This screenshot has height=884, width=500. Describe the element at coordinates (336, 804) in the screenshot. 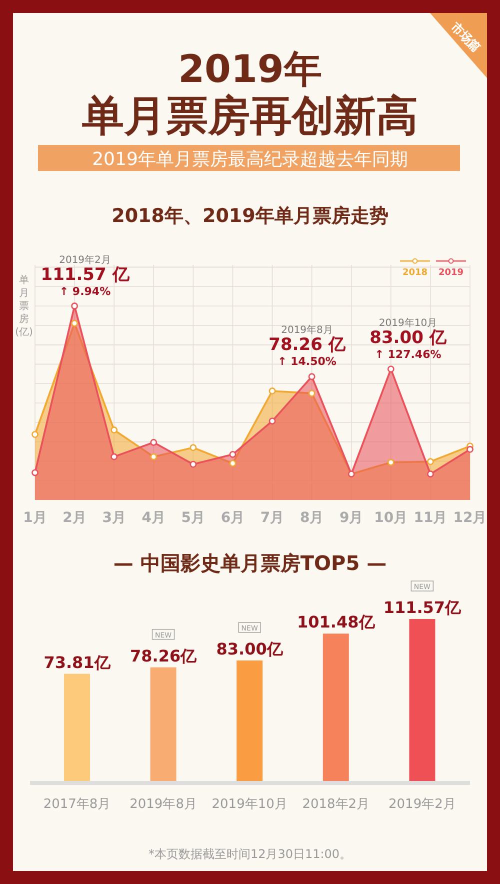

I see `x-tick-label: 2018年2月` at that location.